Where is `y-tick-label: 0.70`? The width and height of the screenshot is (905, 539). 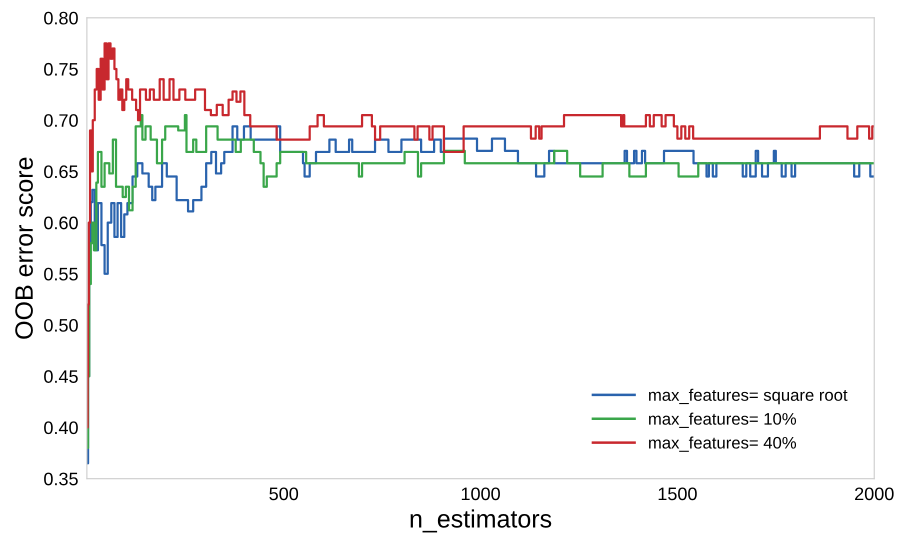
y-tick-label: 0.70 is located at coordinates (61, 120).